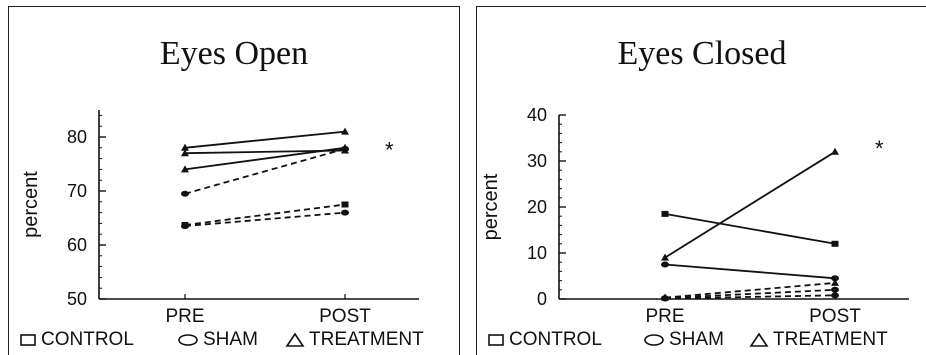  What do you see at coordinates (542, 299) in the screenshot?
I see `y-tick-label: 0` at bounding box center [542, 299].